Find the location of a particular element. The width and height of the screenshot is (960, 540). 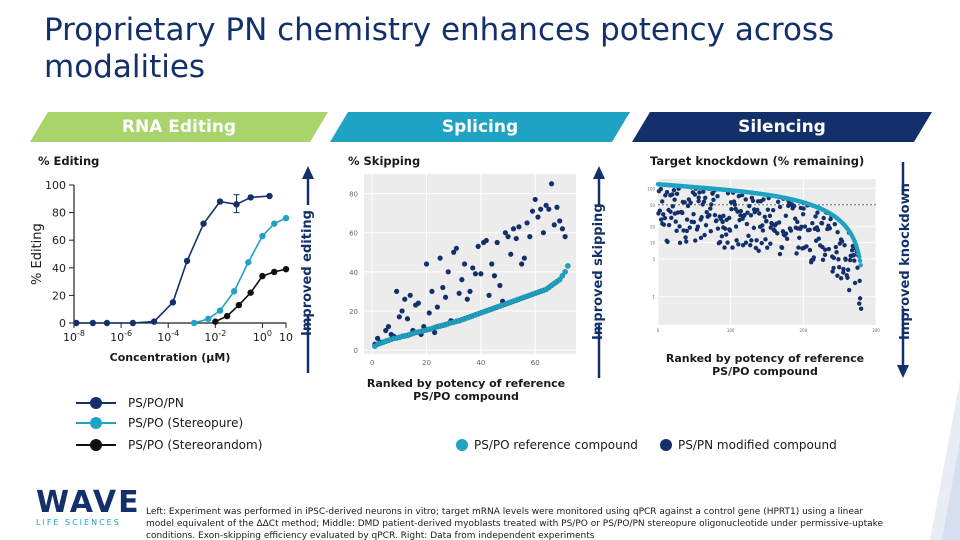

y-tick-label: 100 is located at coordinates (651, 189).